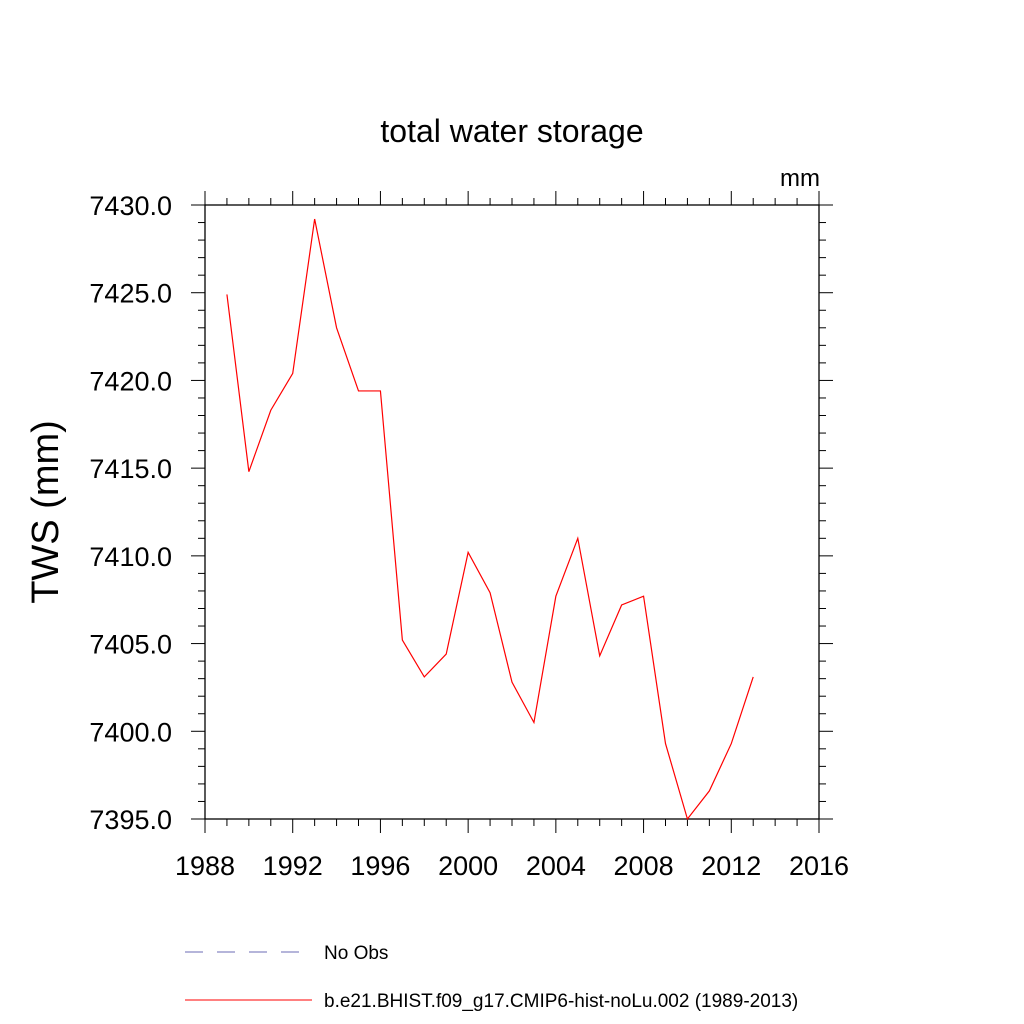  What do you see at coordinates (130, 820) in the screenshot?
I see `y-tick-label: 7395.0` at bounding box center [130, 820].